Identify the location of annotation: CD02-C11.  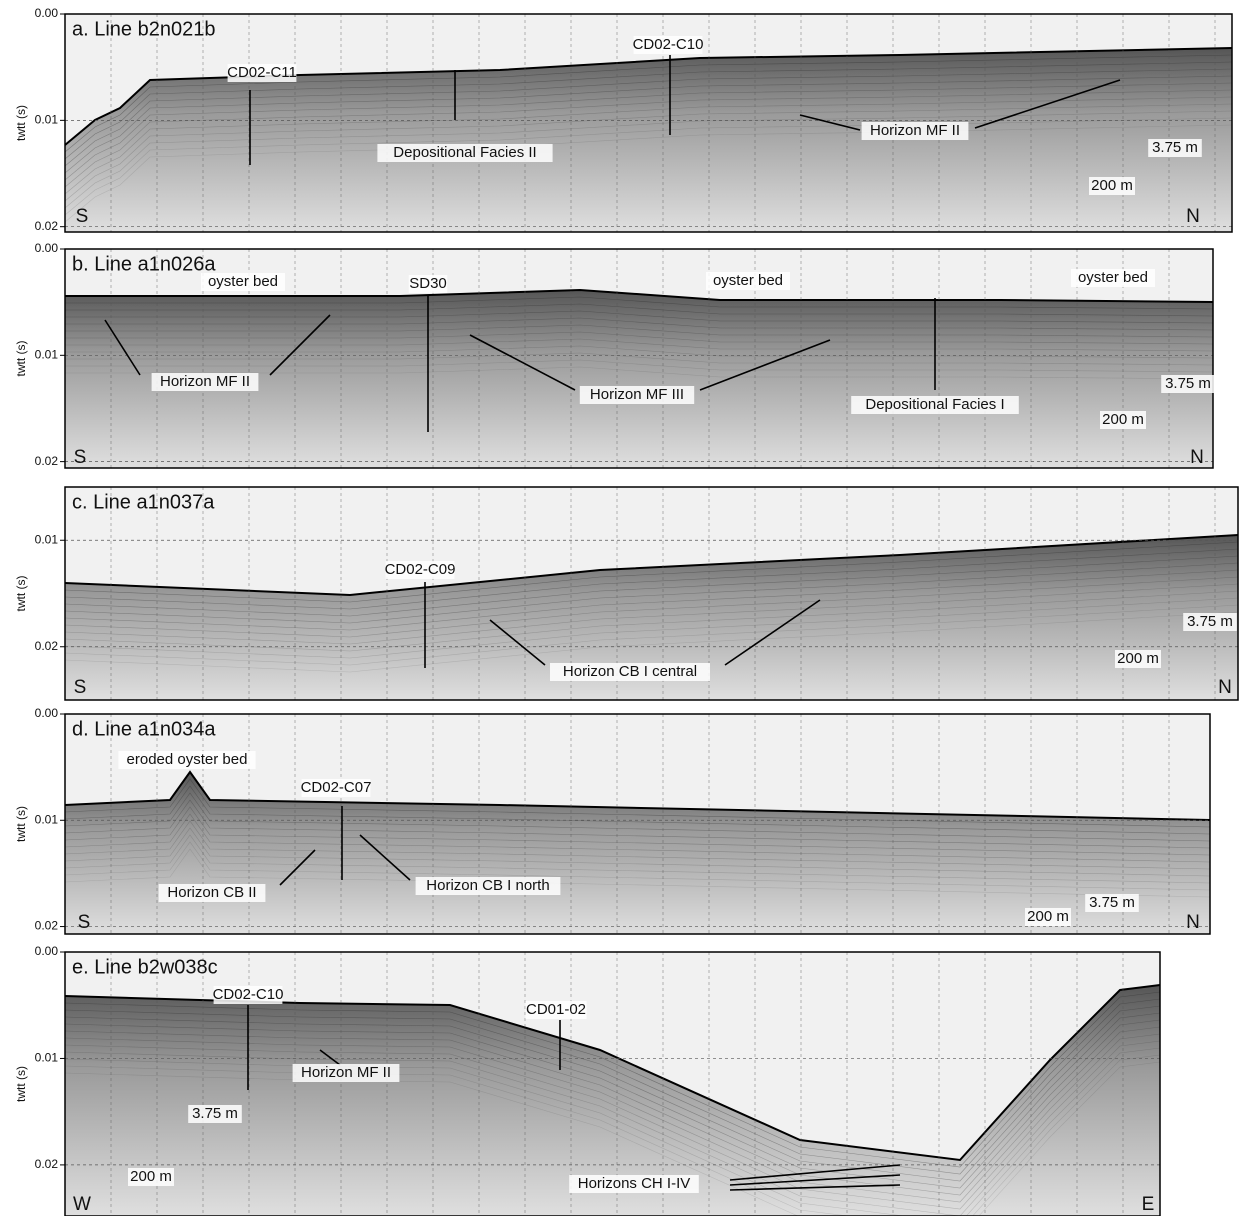
(262, 72).